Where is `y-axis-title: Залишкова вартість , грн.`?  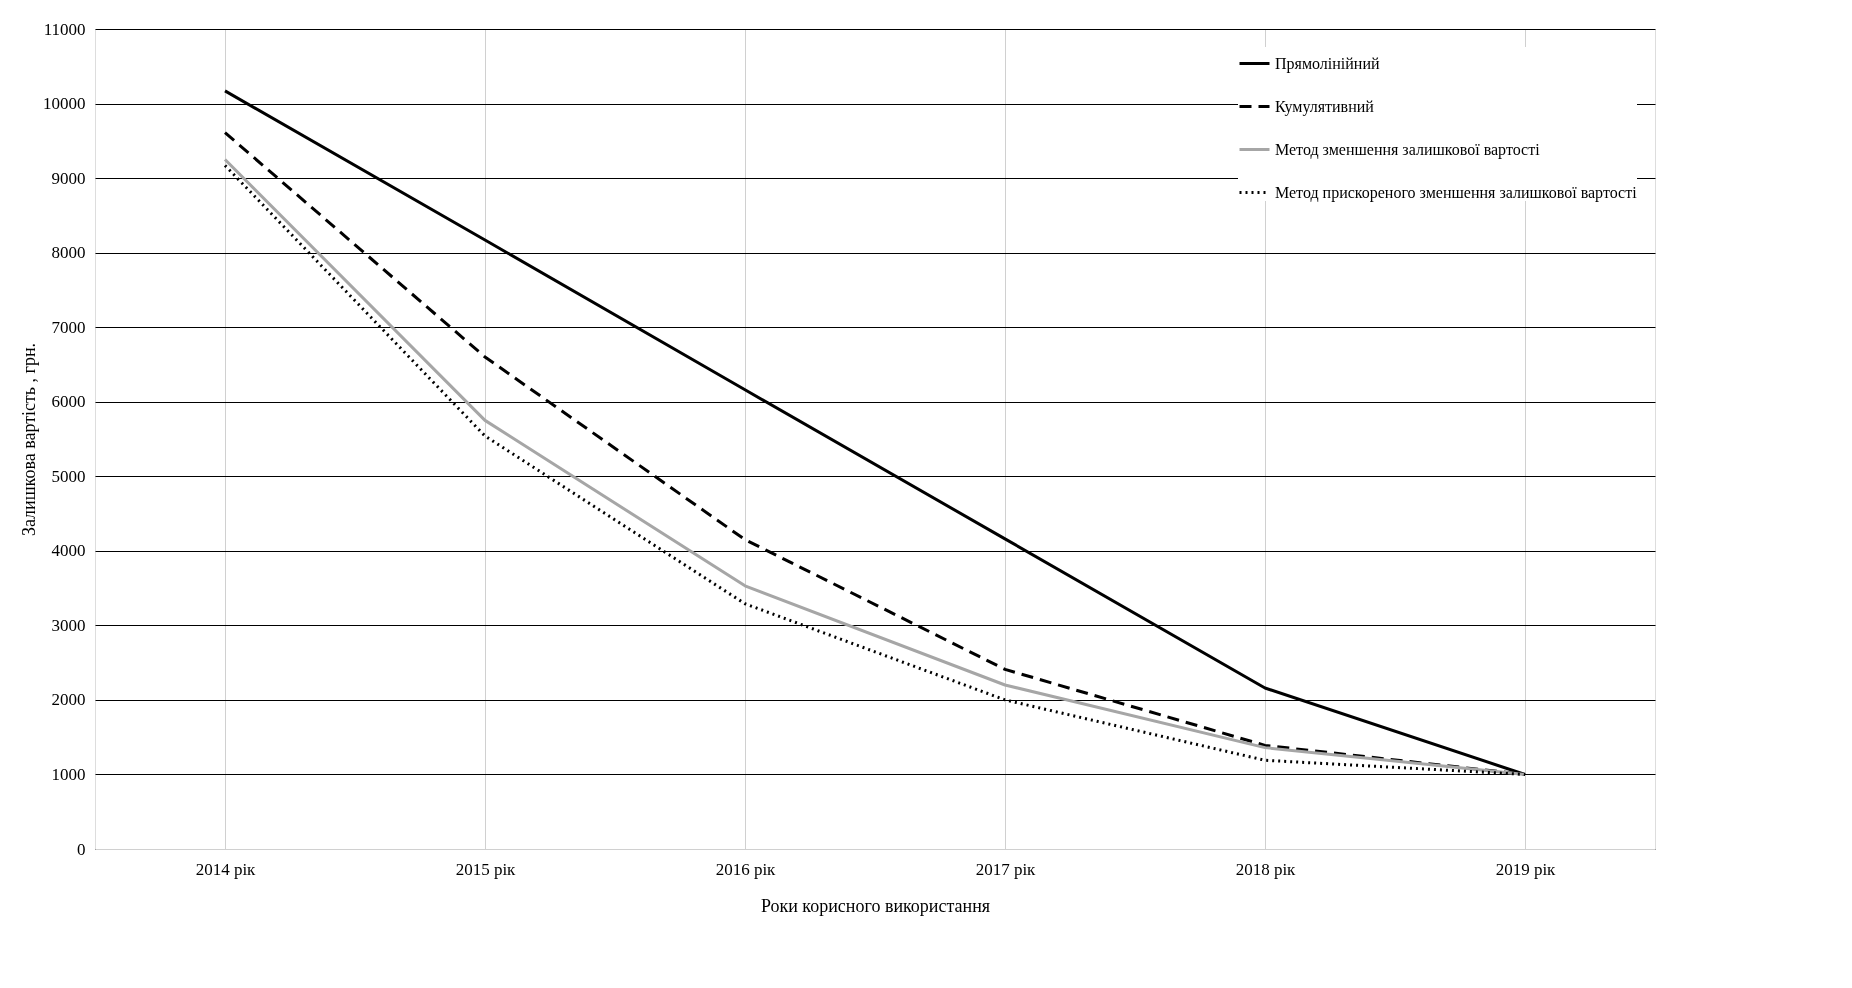 y-axis-title: Залишкова вартість , грн. is located at coordinates (29, 439).